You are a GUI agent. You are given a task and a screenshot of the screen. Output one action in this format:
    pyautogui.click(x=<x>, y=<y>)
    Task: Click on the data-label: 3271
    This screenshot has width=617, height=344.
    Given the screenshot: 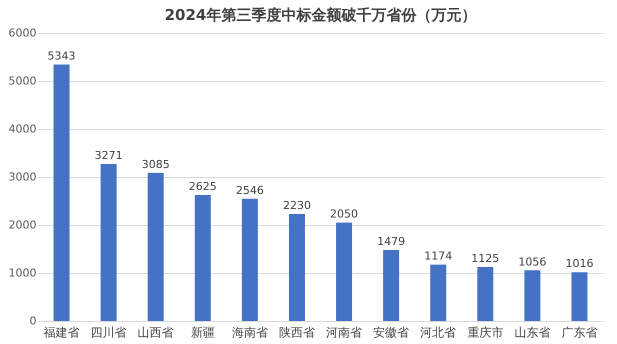 What is the action you would take?
    pyautogui.click(x=108, y=155)
    